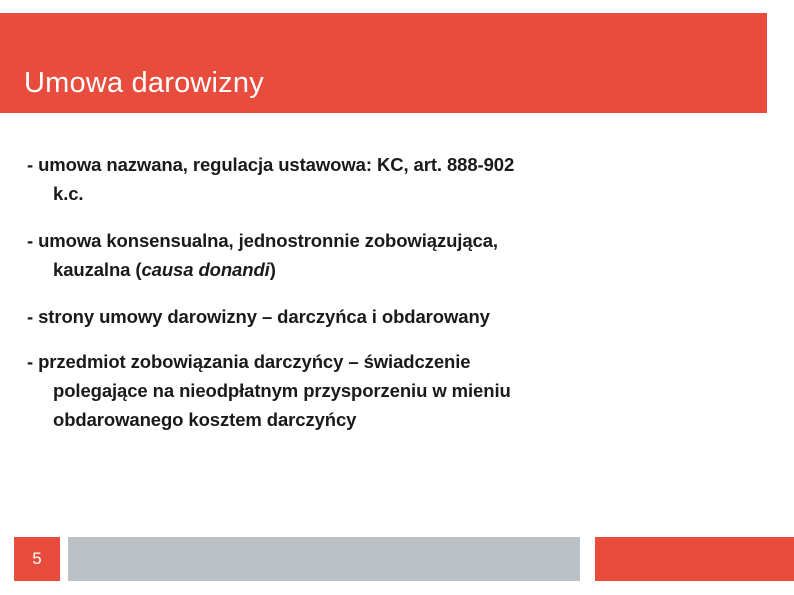 Image resolution: width=794 pixels, height=595 pixels. What do you see at coordinates (324, 559) in the screenshot?
I see `footer-decoration-gray` at bounding box center [324, 559].